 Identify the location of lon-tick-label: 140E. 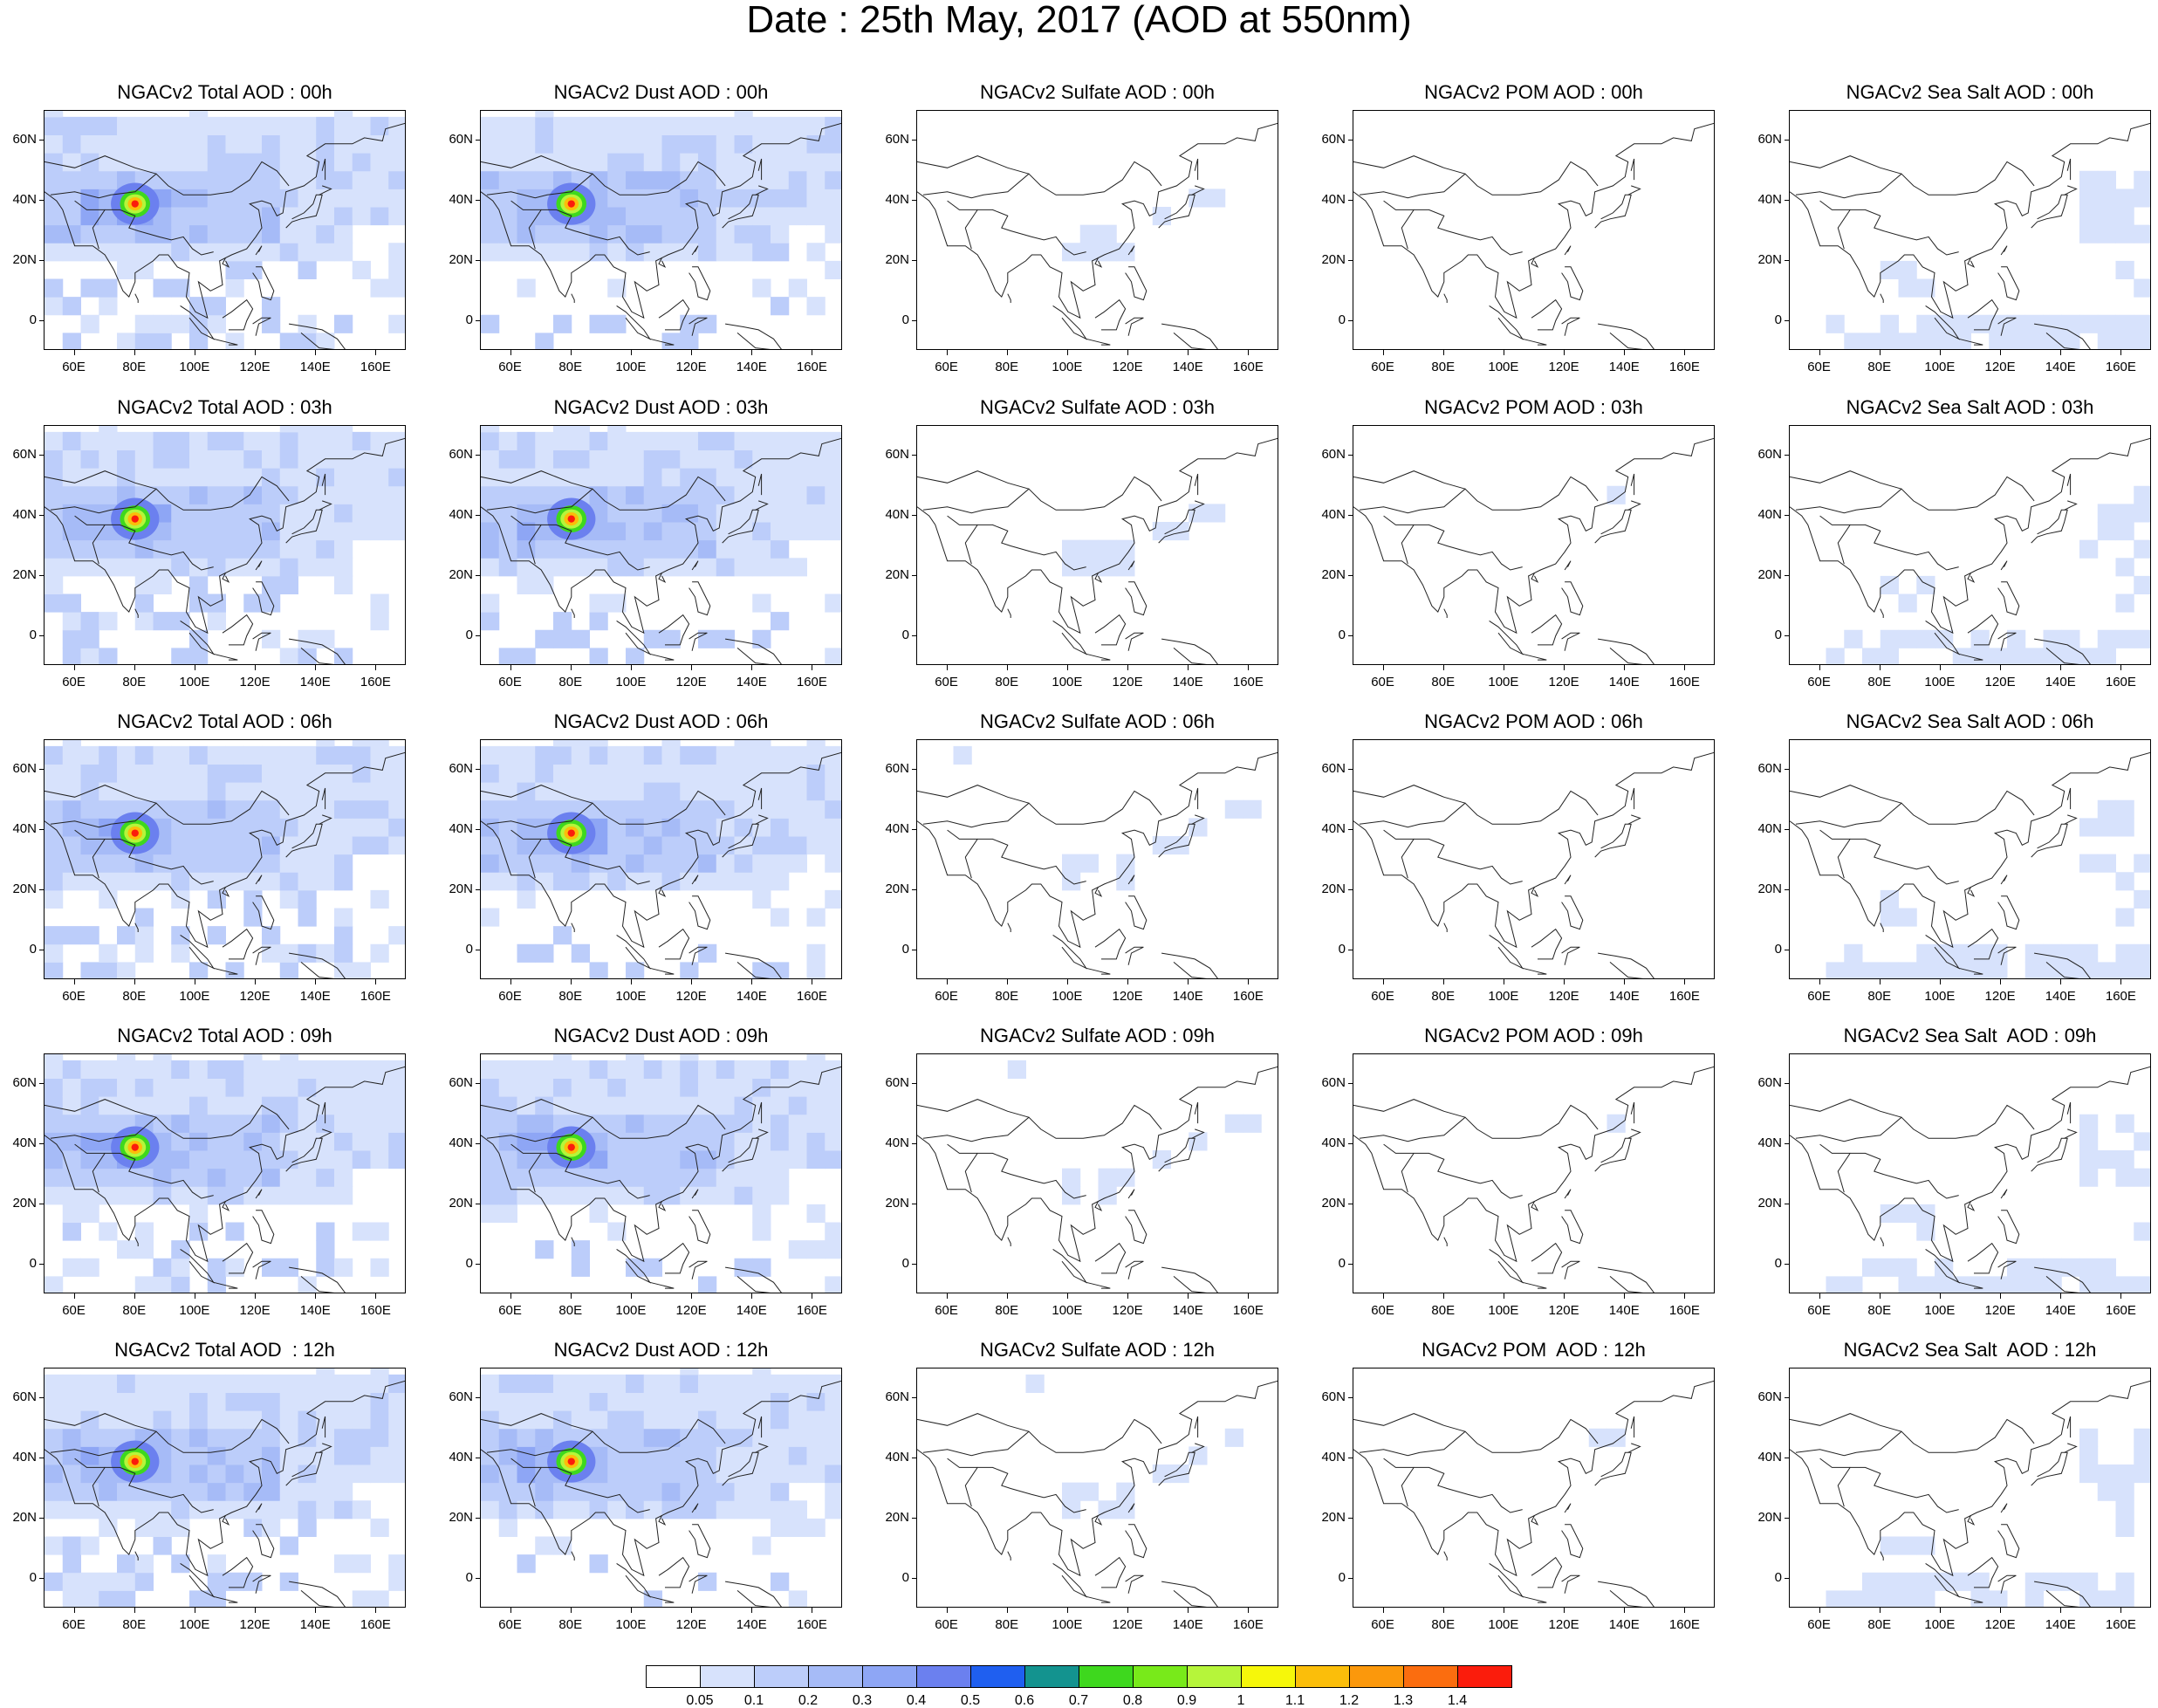
(2060, 367).